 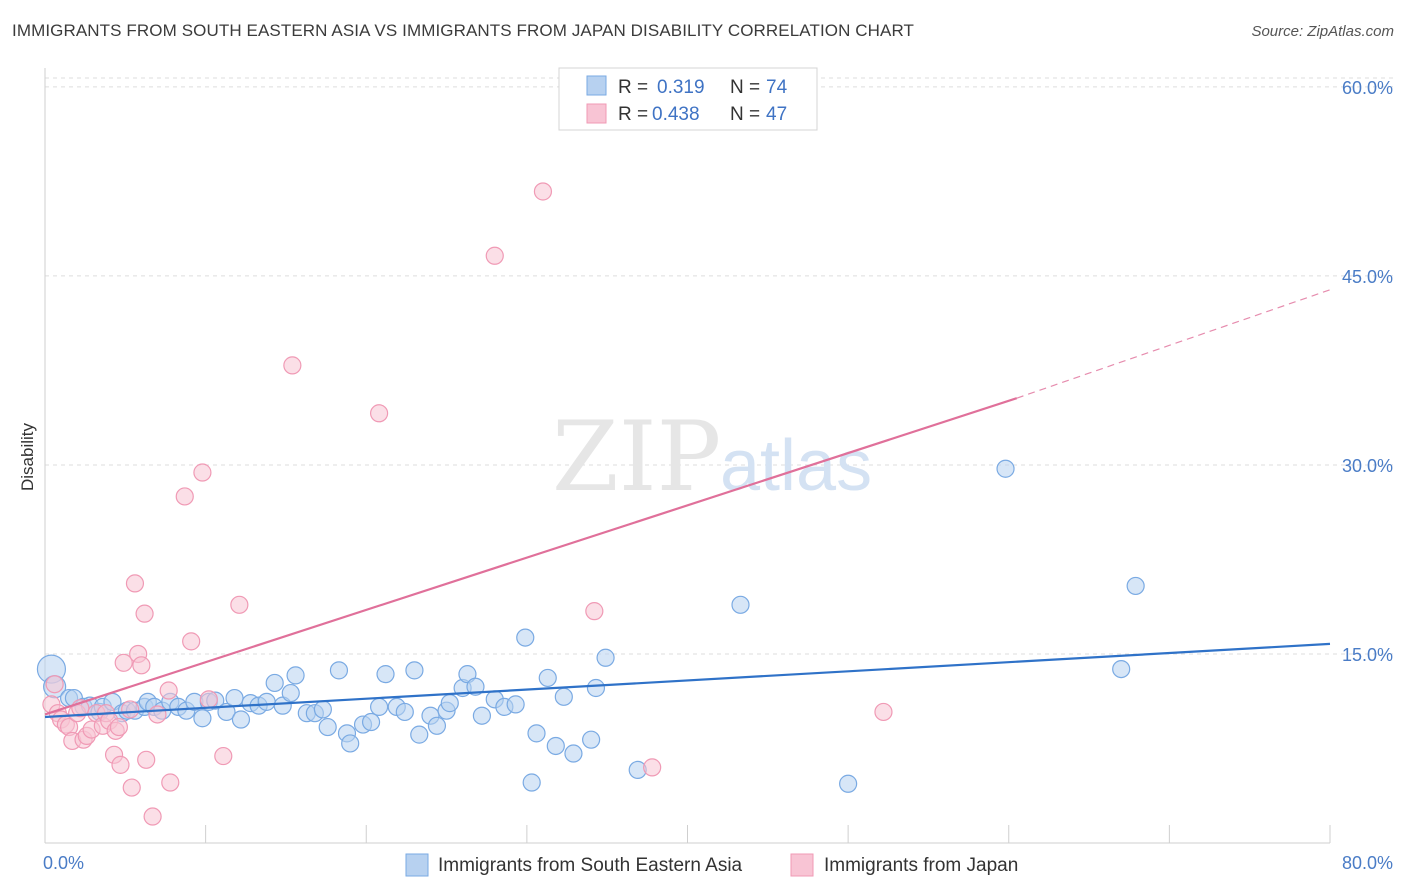 What do you see at coordinates (1322, 31) in the screenshot?
I see `chart-source: Source: ZipAtlas.com` at bounding box center [1322, 31].